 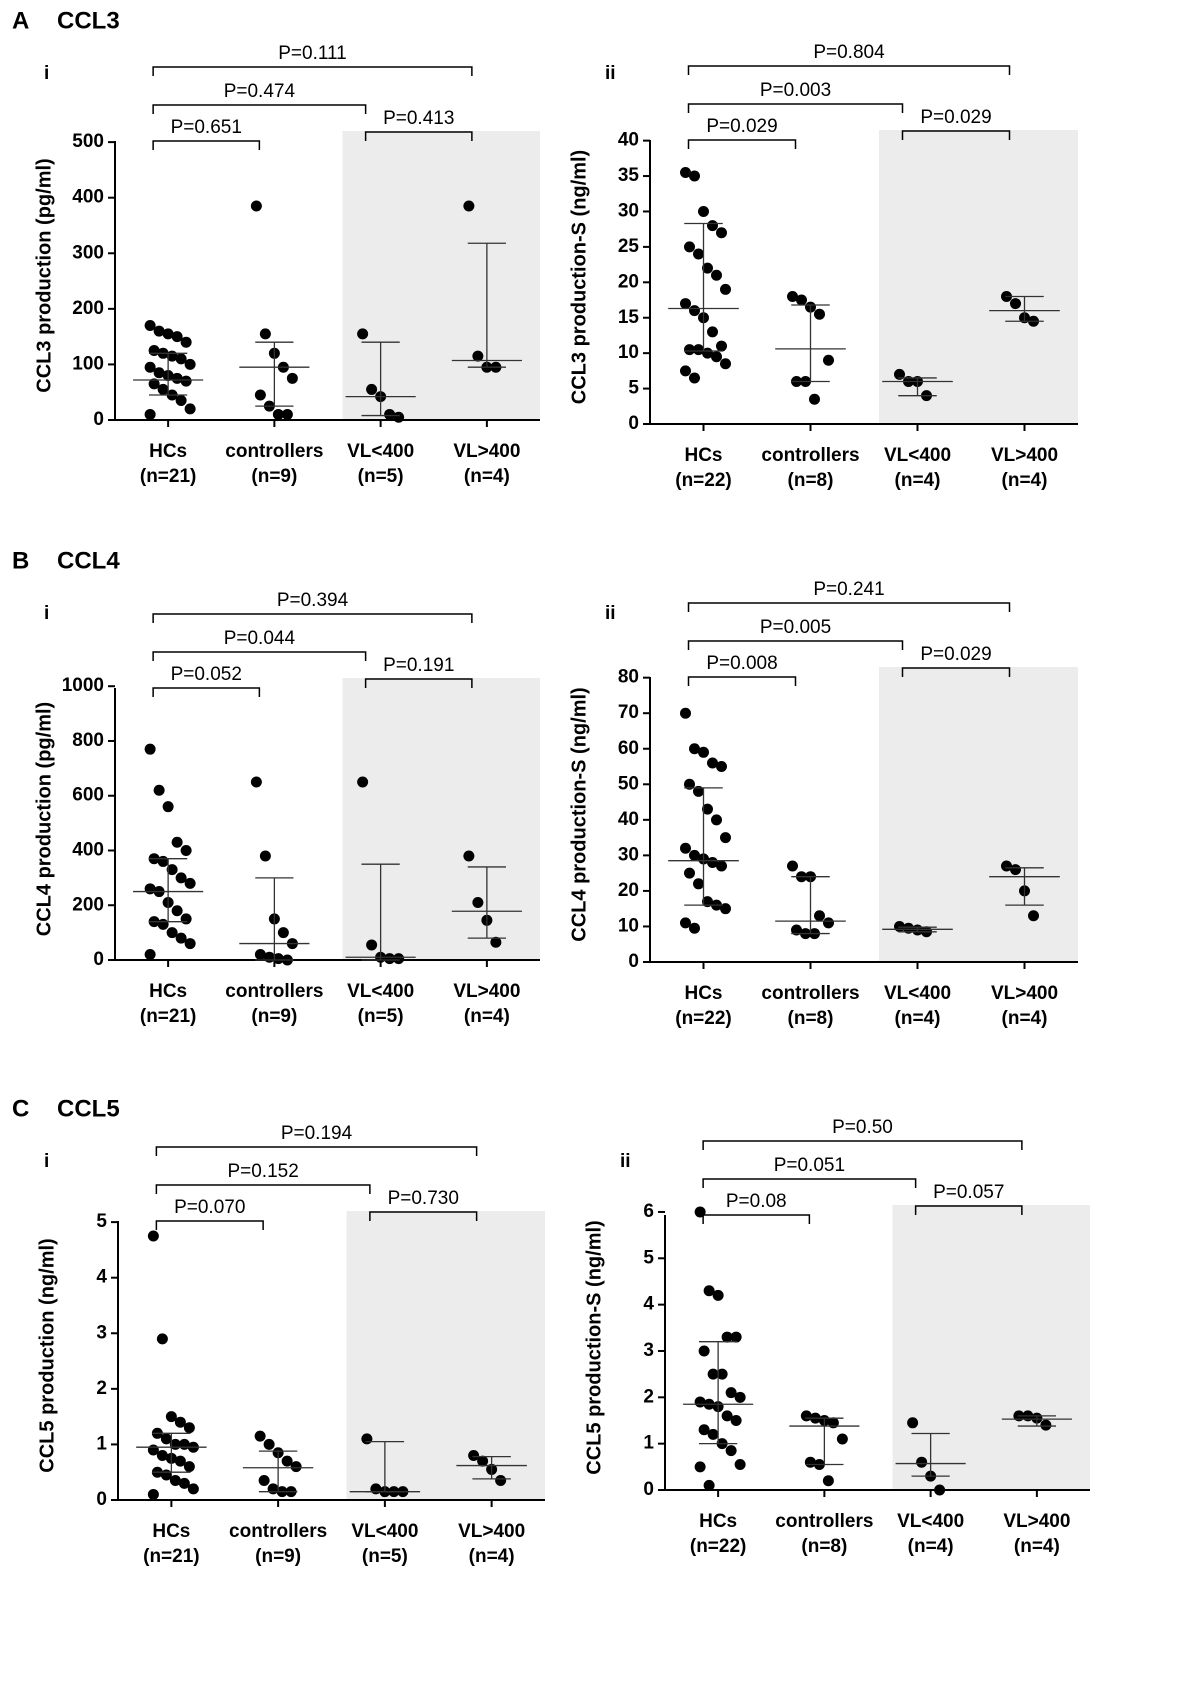 What do you see at coordinates (968, 1192) in the screenshot?
I see `p-value: P=0.057` at bounding box center [968, 1192].